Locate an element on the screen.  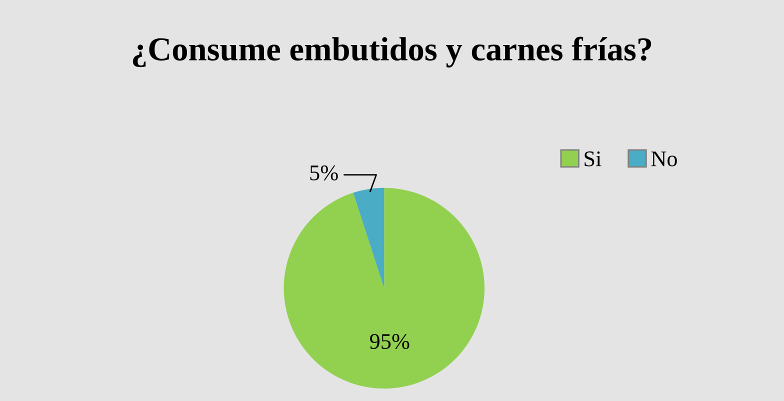
legend-label: No is located at coordinates (664, 159).